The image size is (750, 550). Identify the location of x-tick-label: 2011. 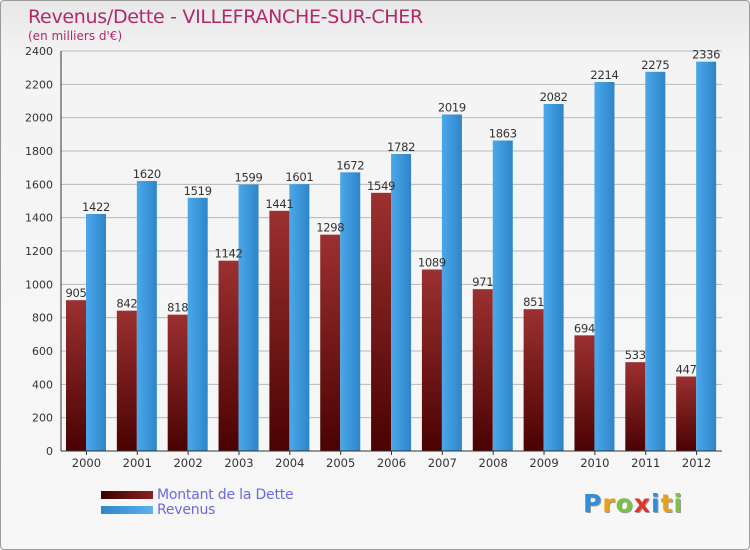
(645, 463).